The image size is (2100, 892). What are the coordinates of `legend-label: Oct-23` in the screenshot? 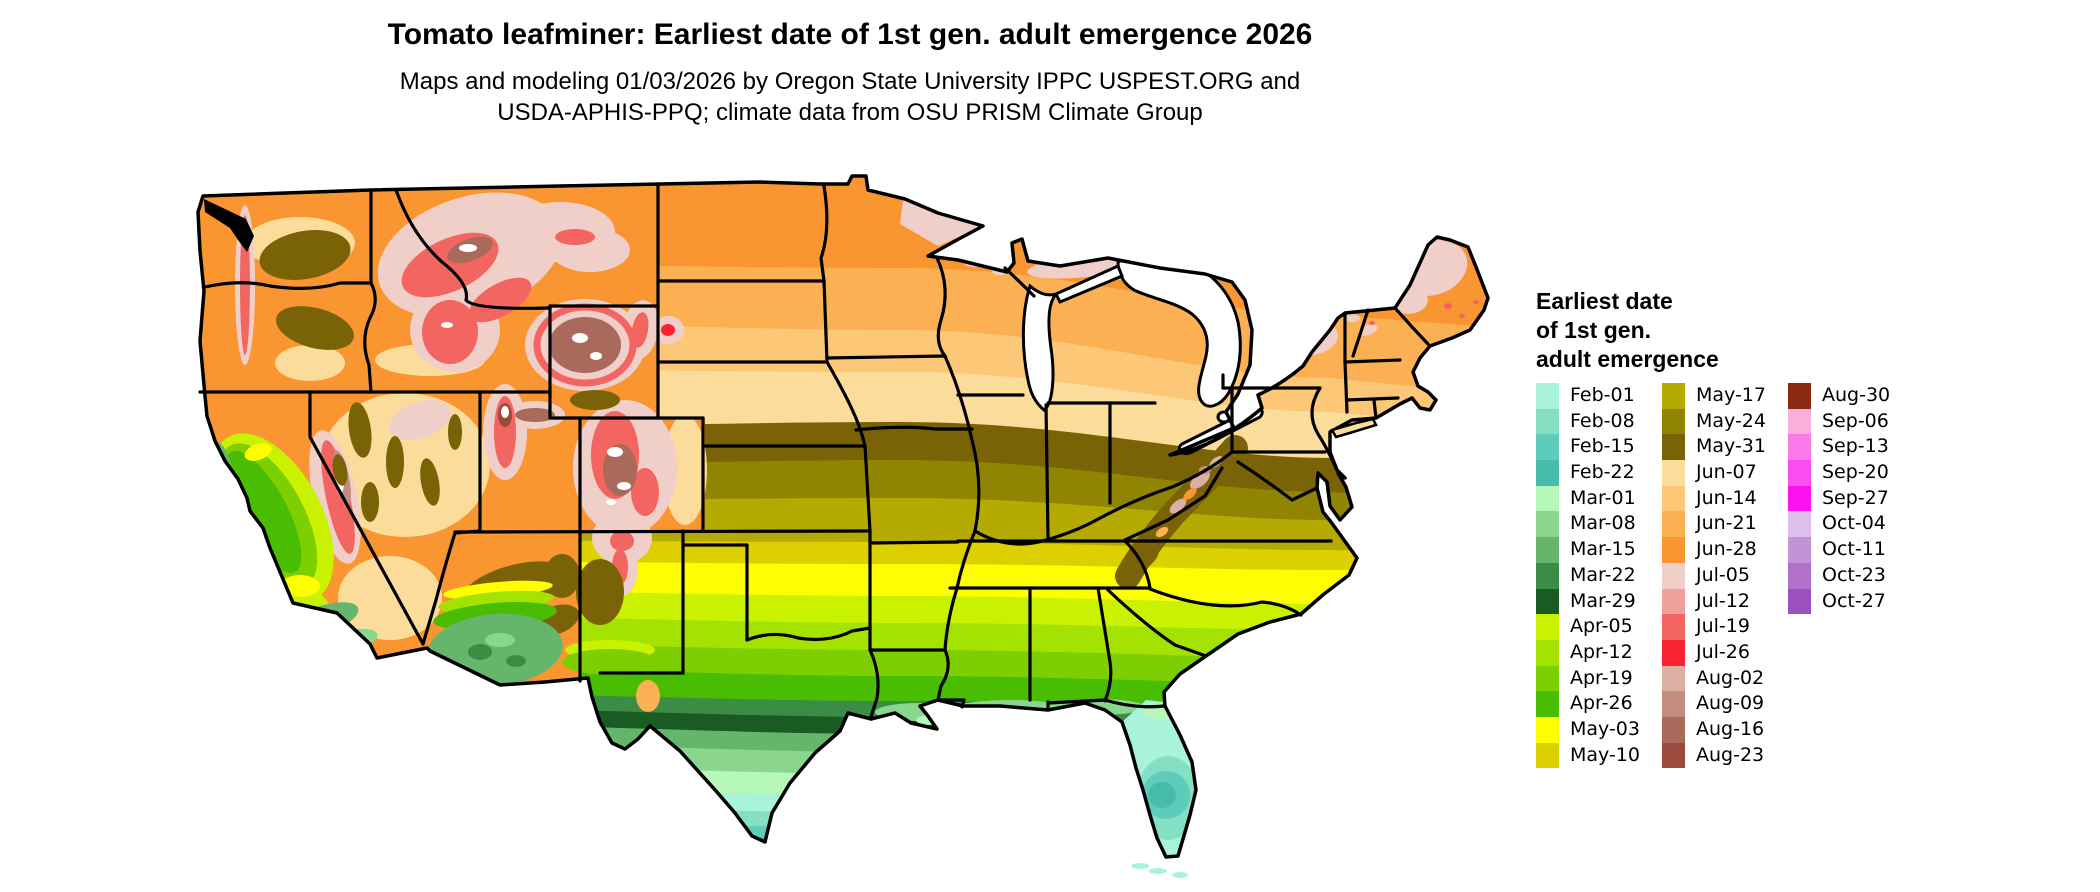 It's located at (1854, 574).